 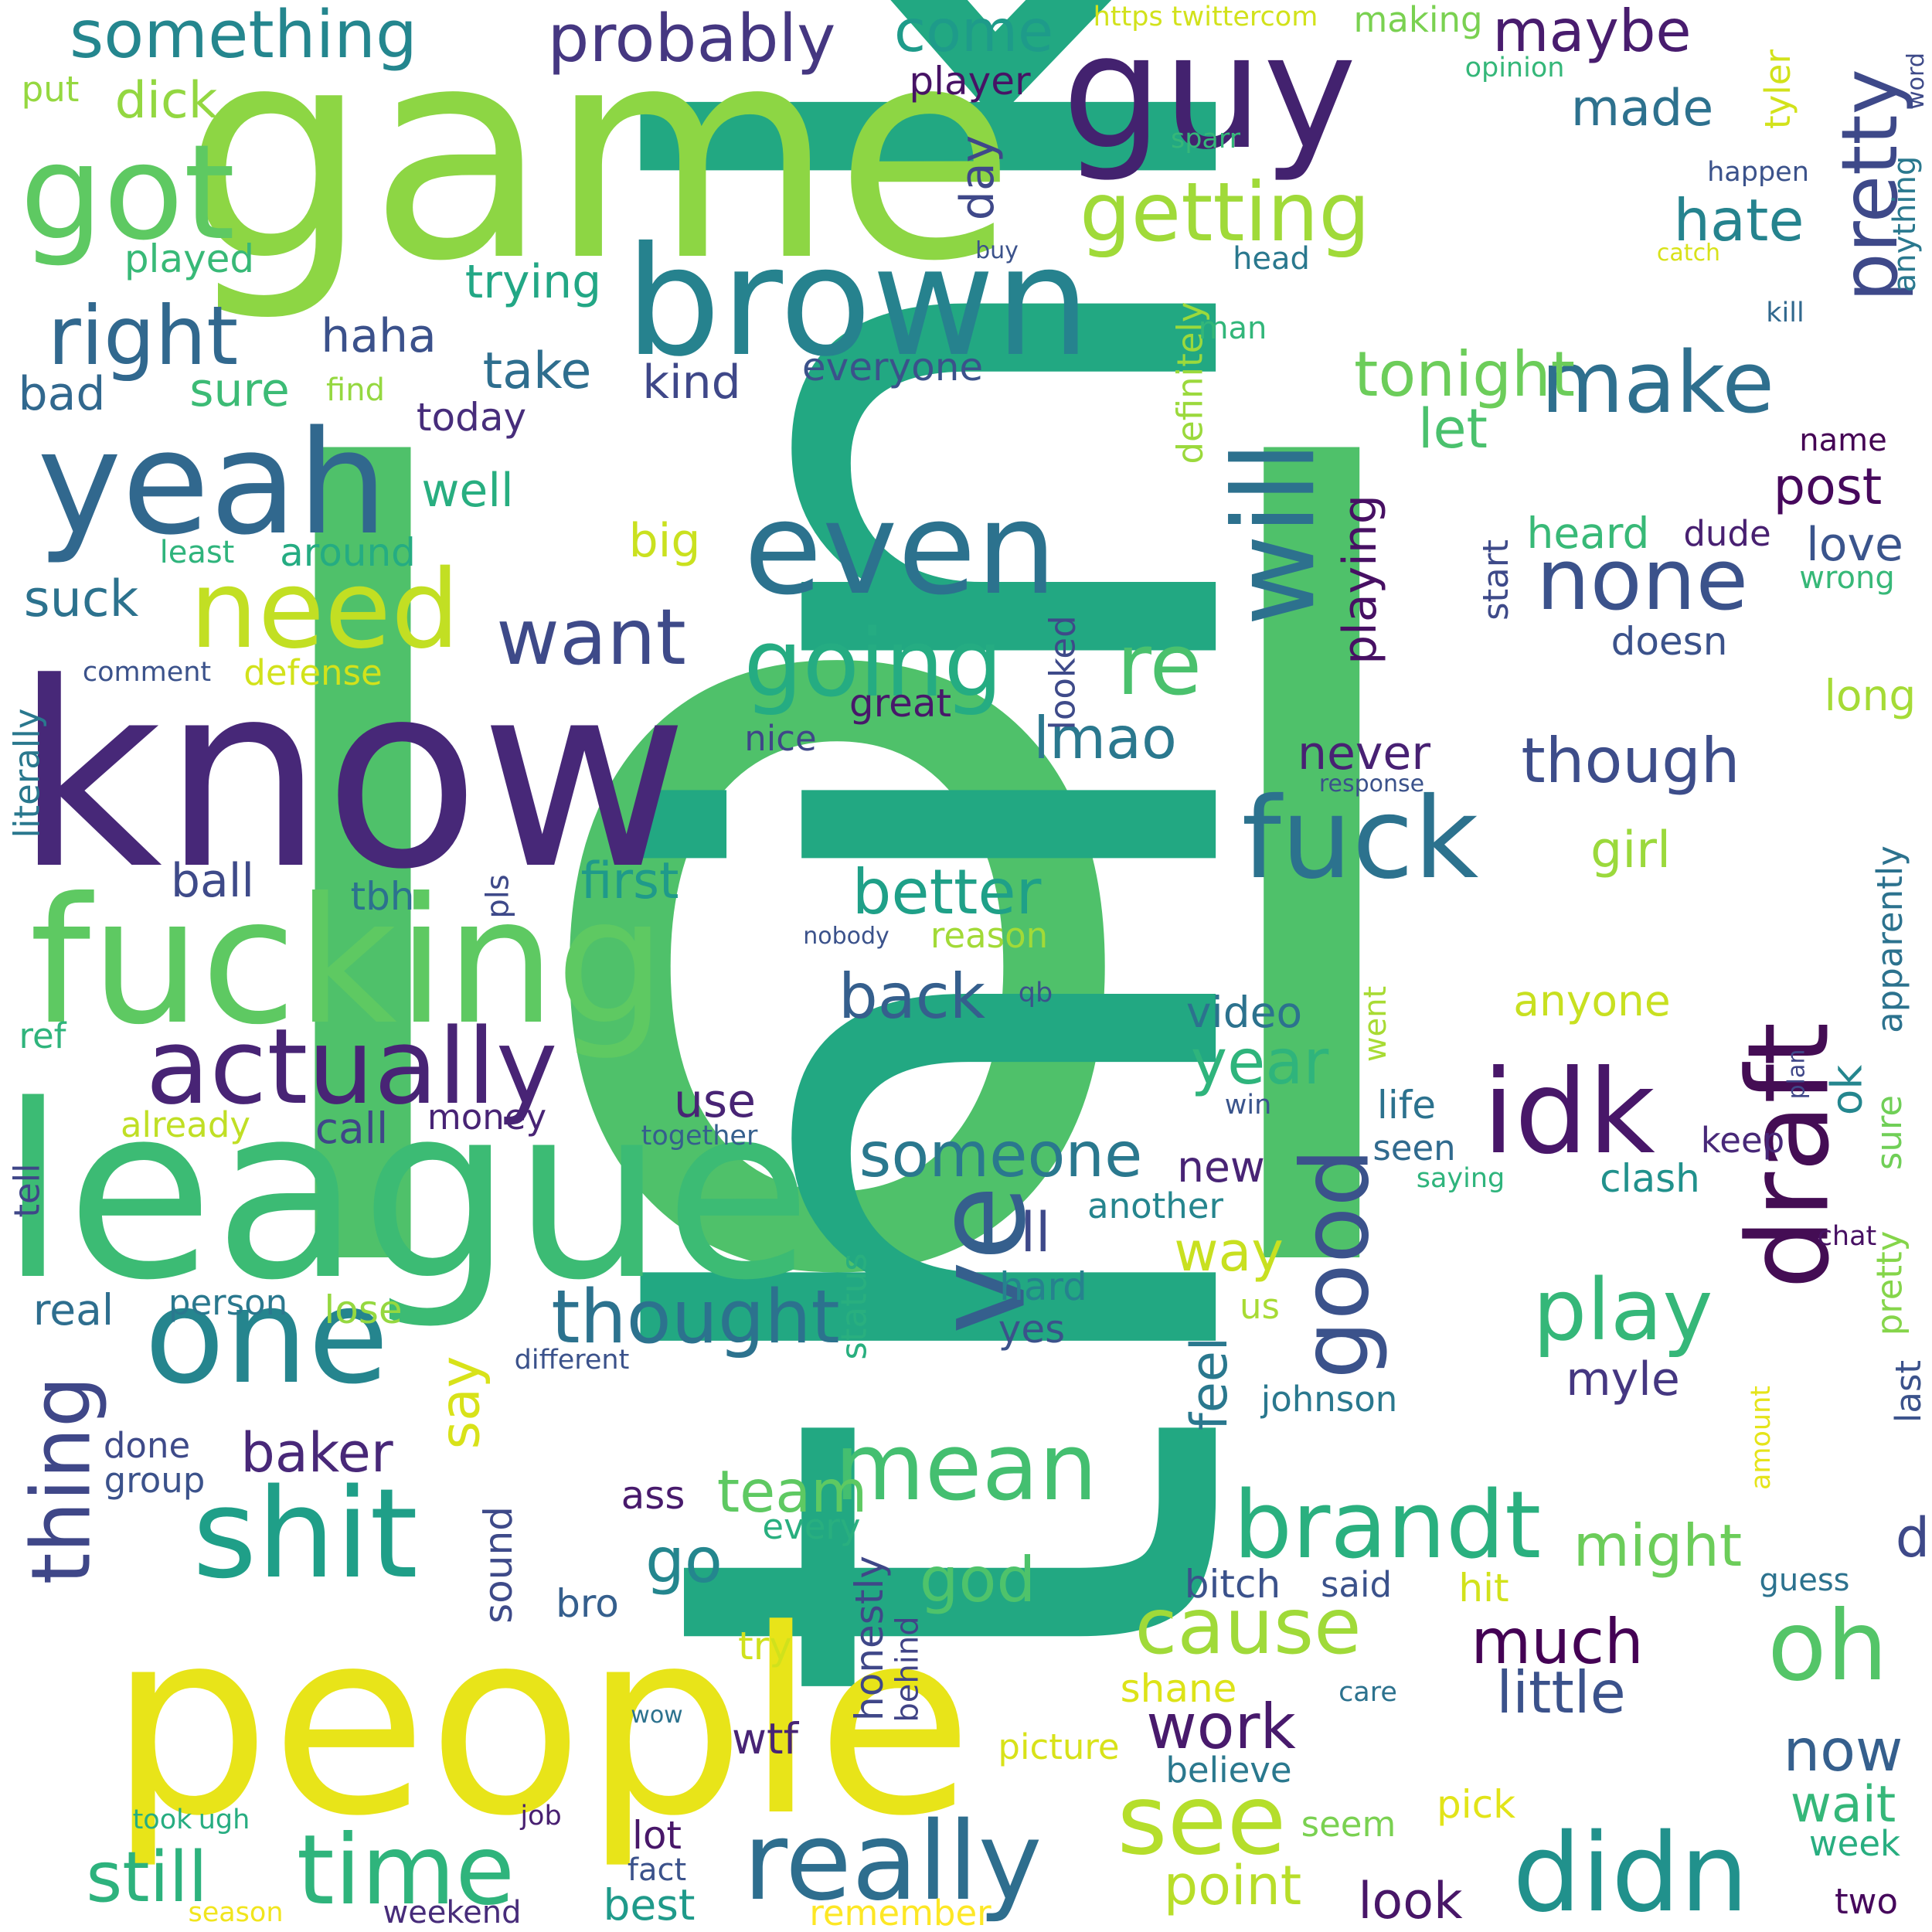 What do you see at coordinates (324, 610) in the screenshot?
I see `word-need: need` at bounding box center [324, 610].